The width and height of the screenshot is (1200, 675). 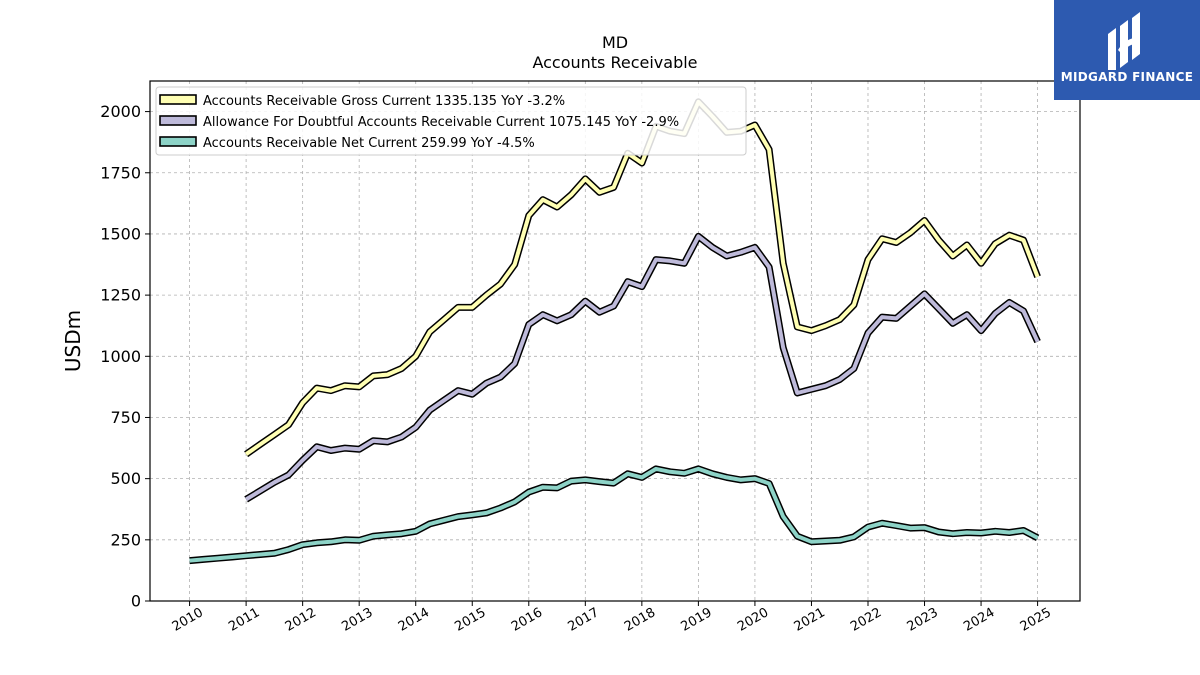 I want to click on y-tick-label: 1750, so click(x=120, y=172).